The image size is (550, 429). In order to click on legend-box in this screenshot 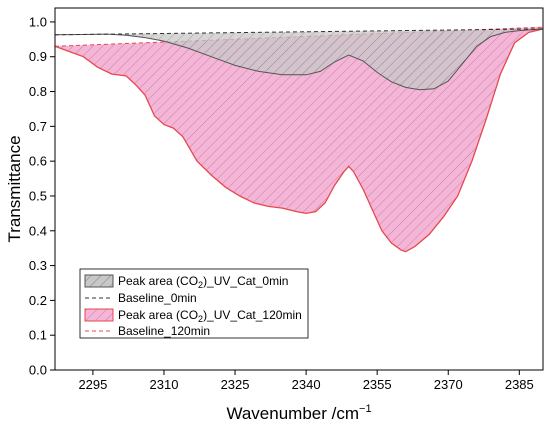, I will do `click(194, 303)`.